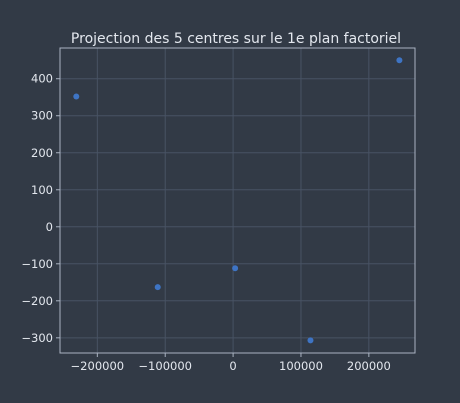 This screenshot has height=403, width=460. Describe the element at coordinates (42, 190) in the screenshot. I see `y-tick-label: 100` at that location.